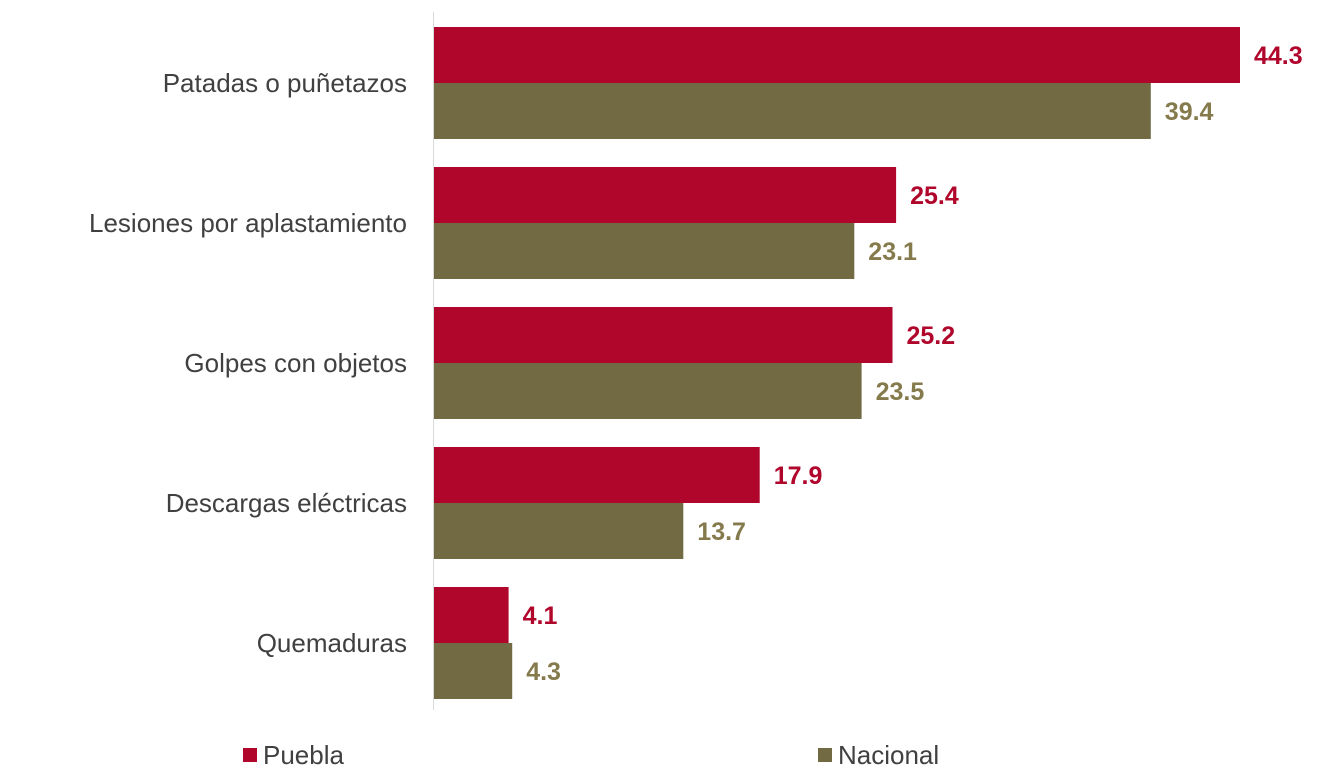 This screenshot has width=1325, height=777. I want to click on bar-nacional-lesiones-por-aplastamiento, so click(644, 251).